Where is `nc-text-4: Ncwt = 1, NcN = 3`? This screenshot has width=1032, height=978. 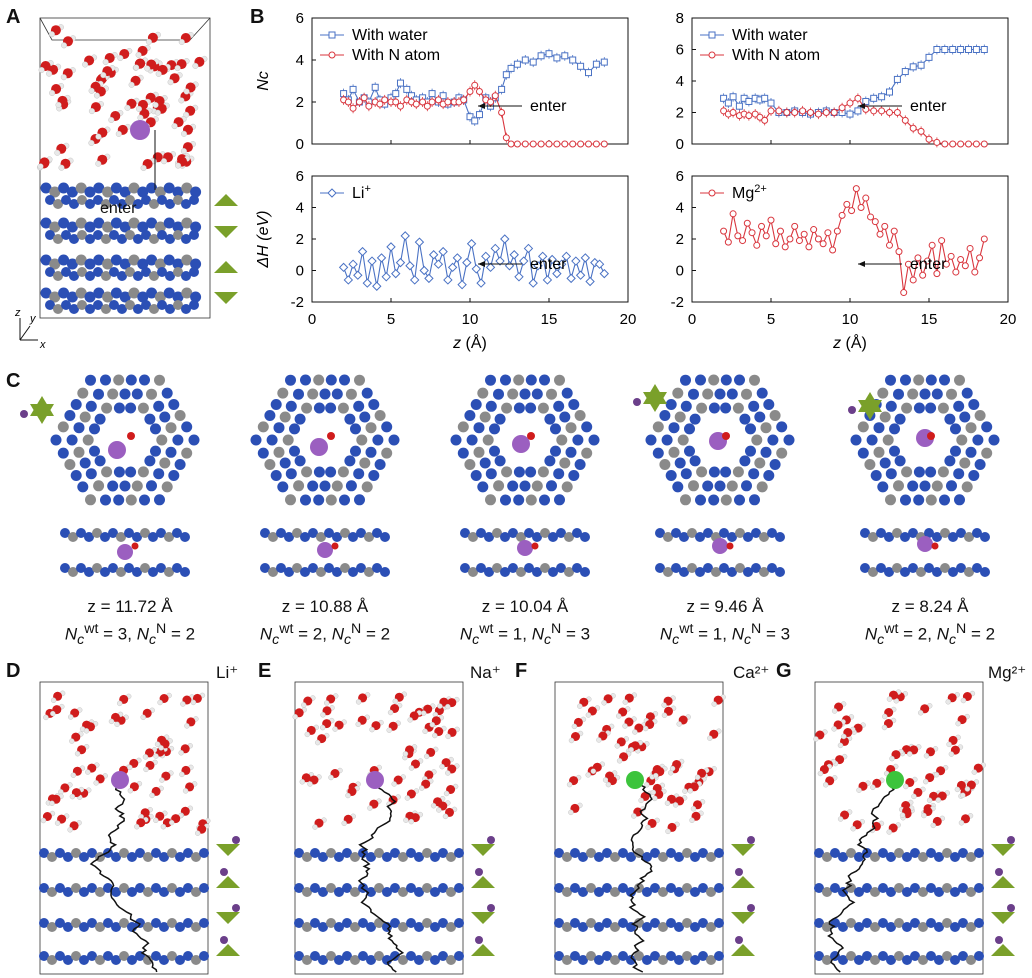
nc-text-4: Ncwt = 1, NcN = 3 is located at coordinates (725, 635).